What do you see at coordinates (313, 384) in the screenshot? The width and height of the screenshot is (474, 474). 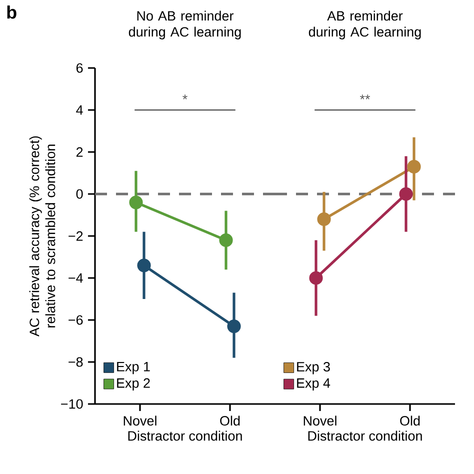 I see `legend-label: Exp 4` at bounding box center [313, 384].